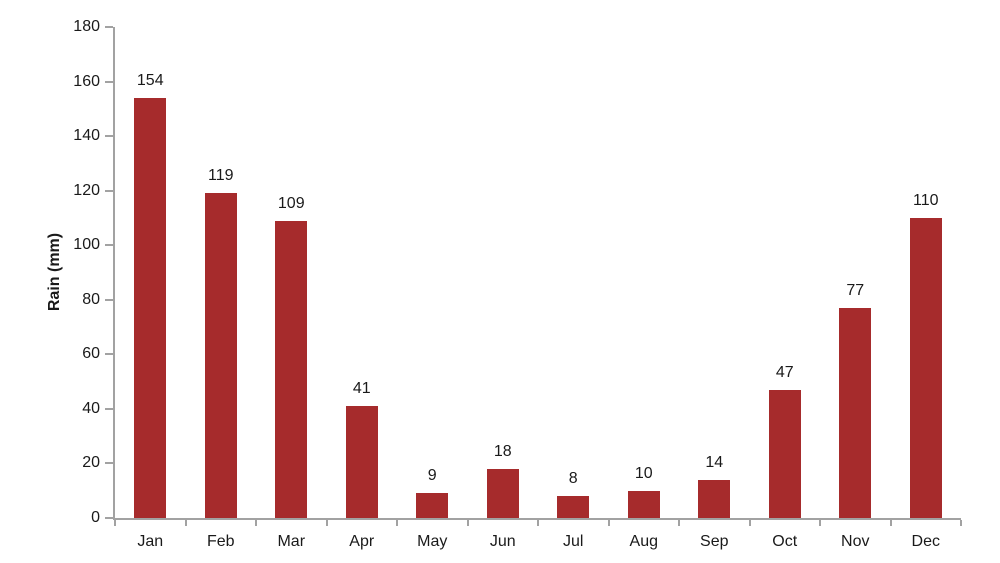  Describe the element at coordinates (95, 517) in the screenshot. I see `y-tick-label: 0` at that location.